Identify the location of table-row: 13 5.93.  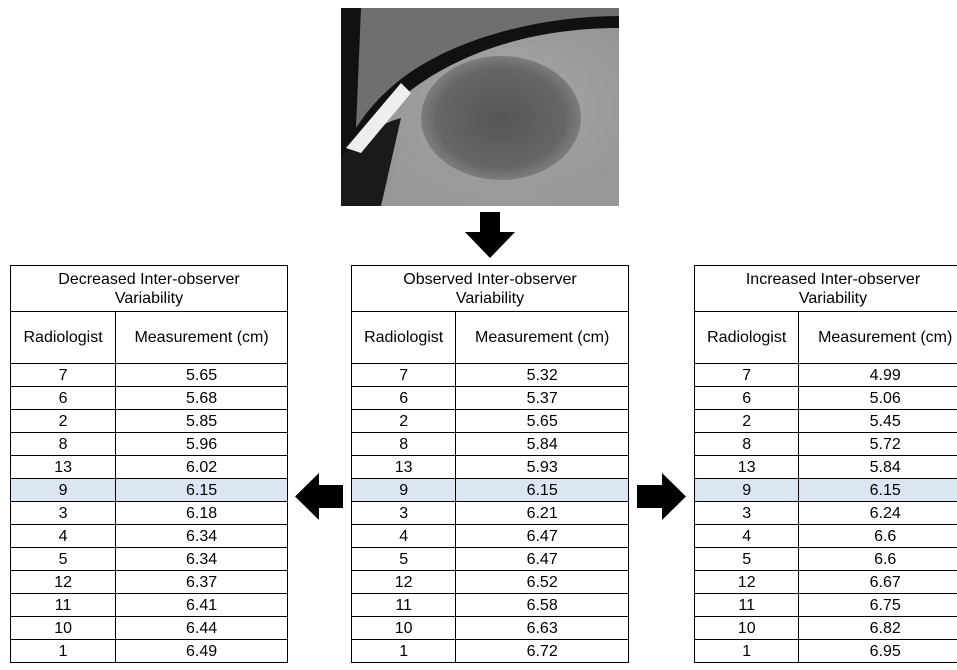
(489, 467).